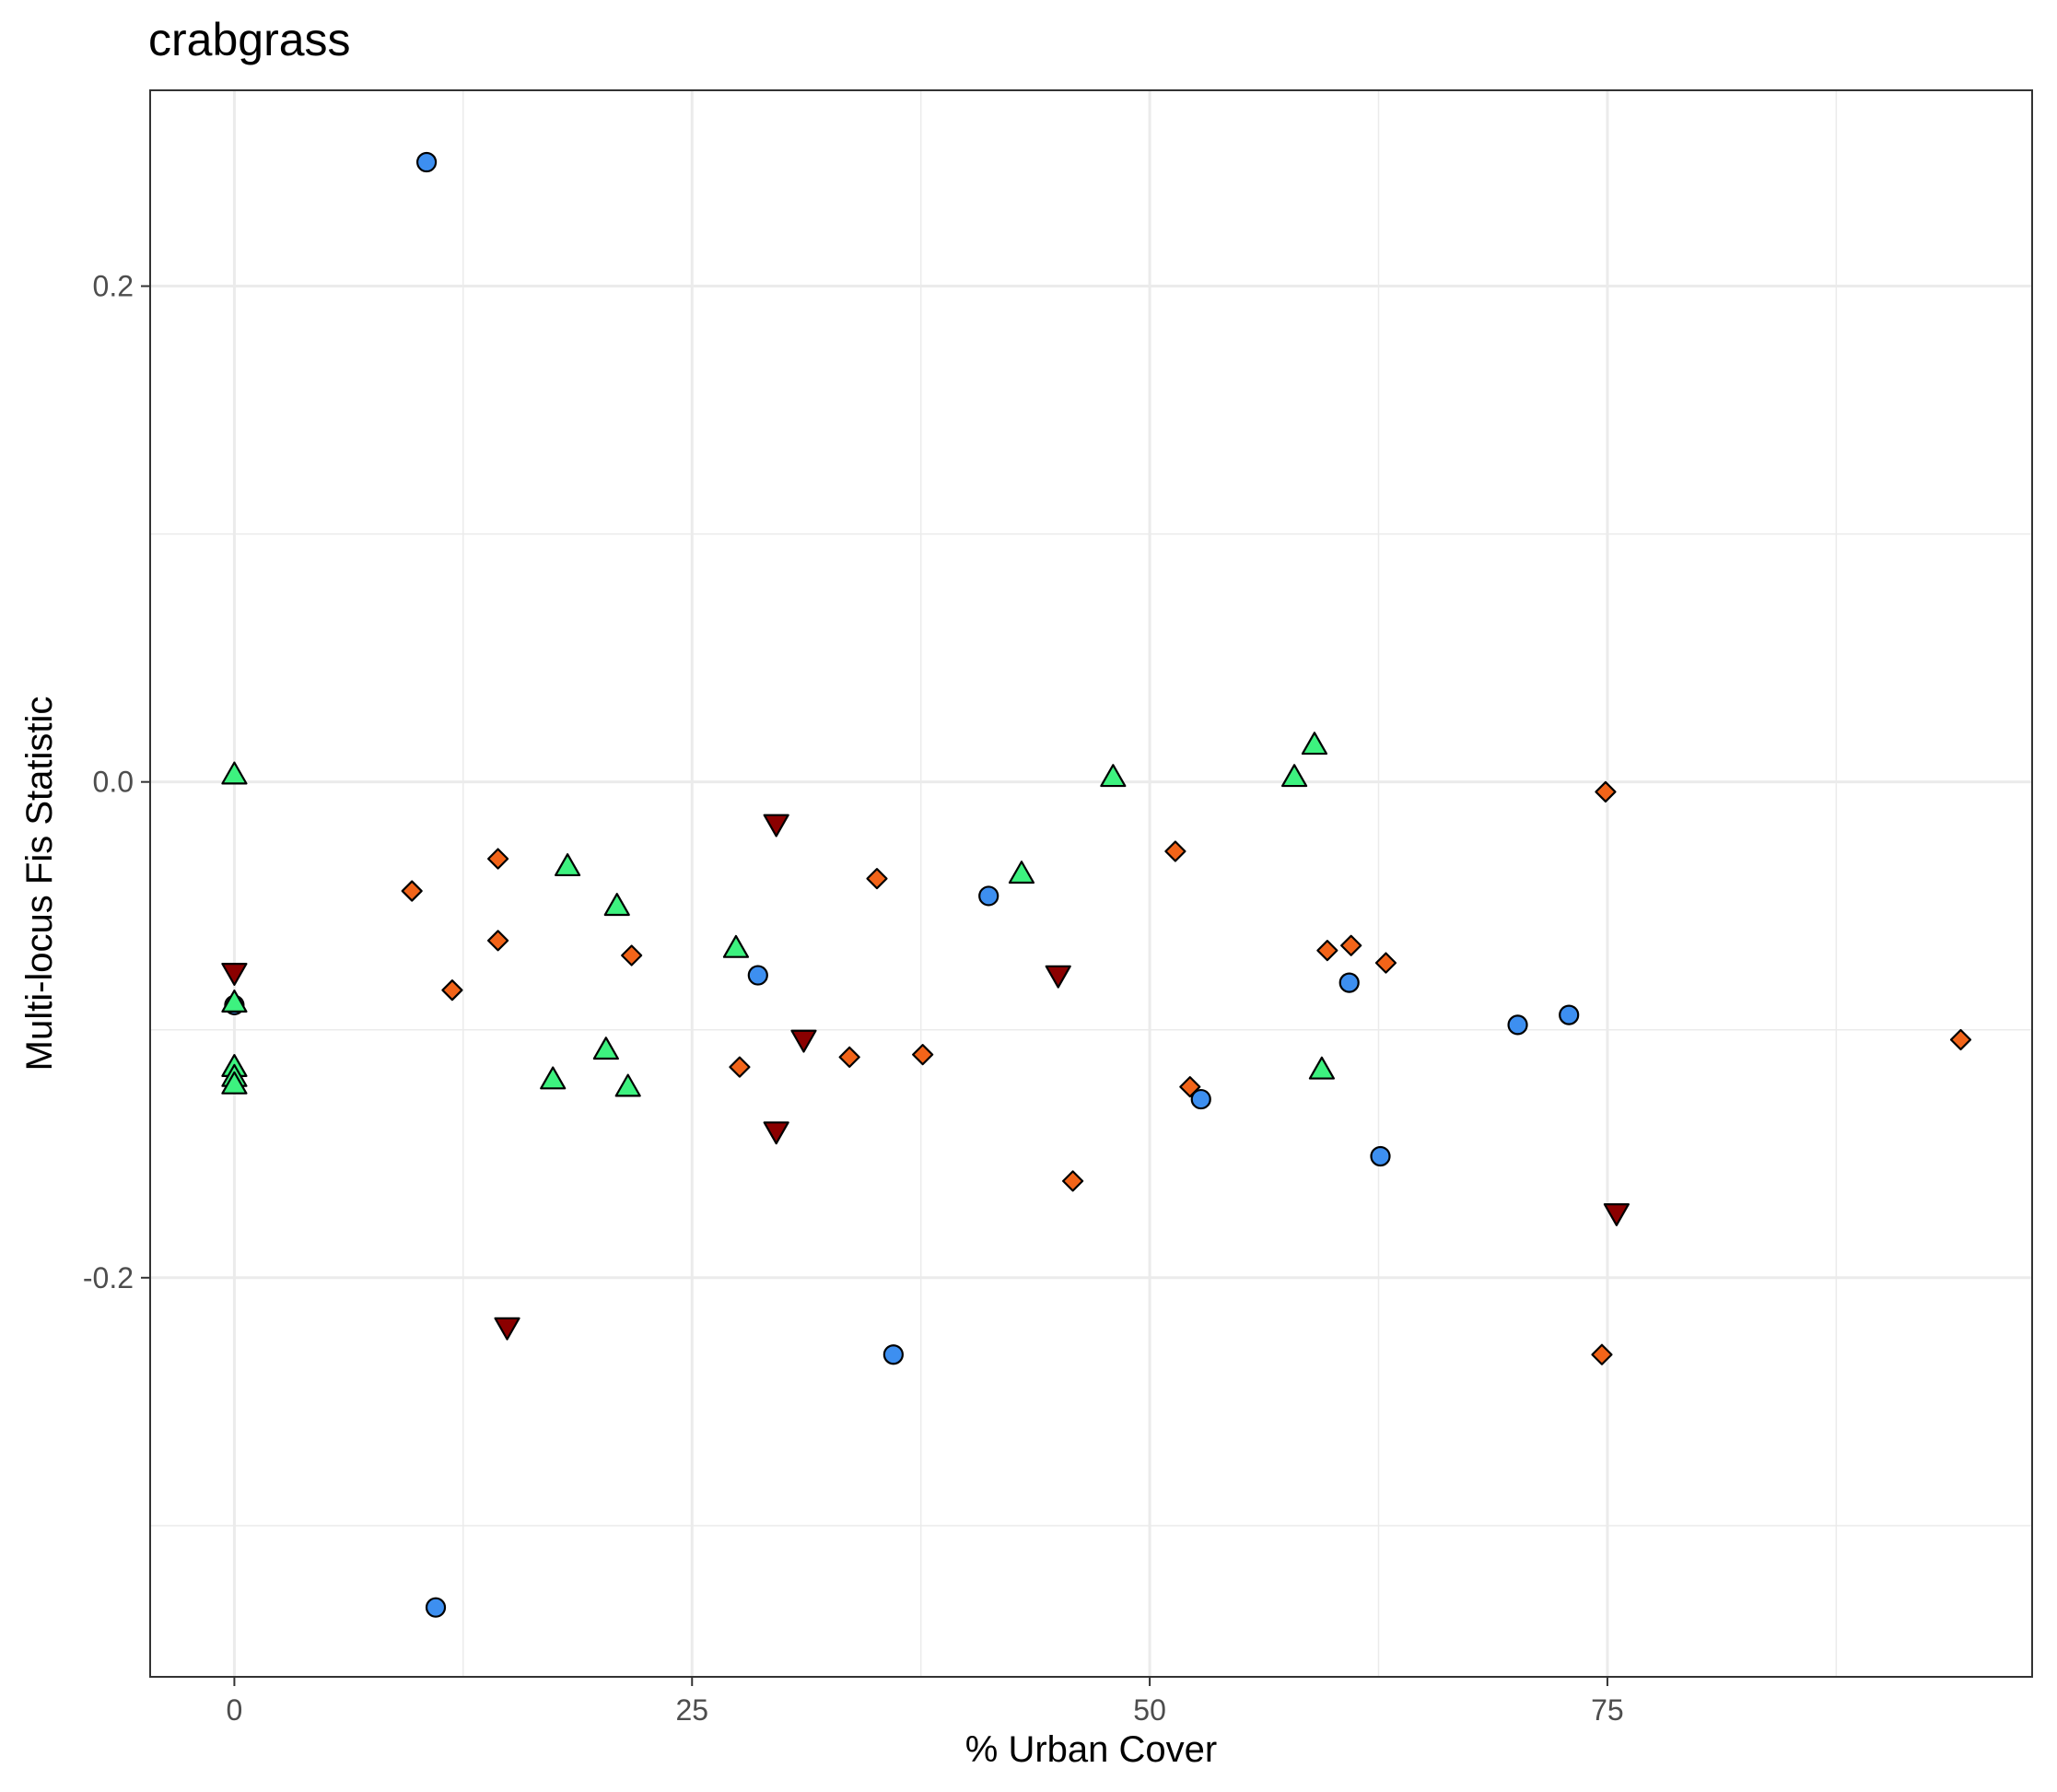 The width and height of the screenshot is (2057, 1792). Describe the element at coordinates (113, 286) in the screenshot. I see `y-tick-label: 0.2` at that location.